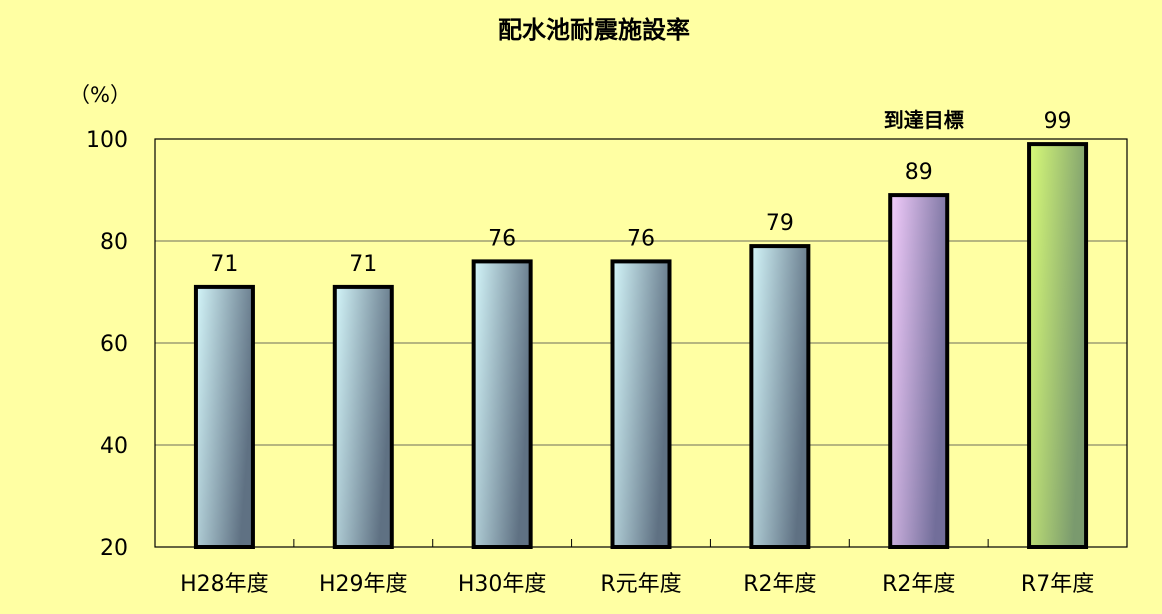 This screenshot has width=1162, height=614. Describe the element at coordinates (107, 140) in the screenshot. I see `y-tick-label: 100` at that location.